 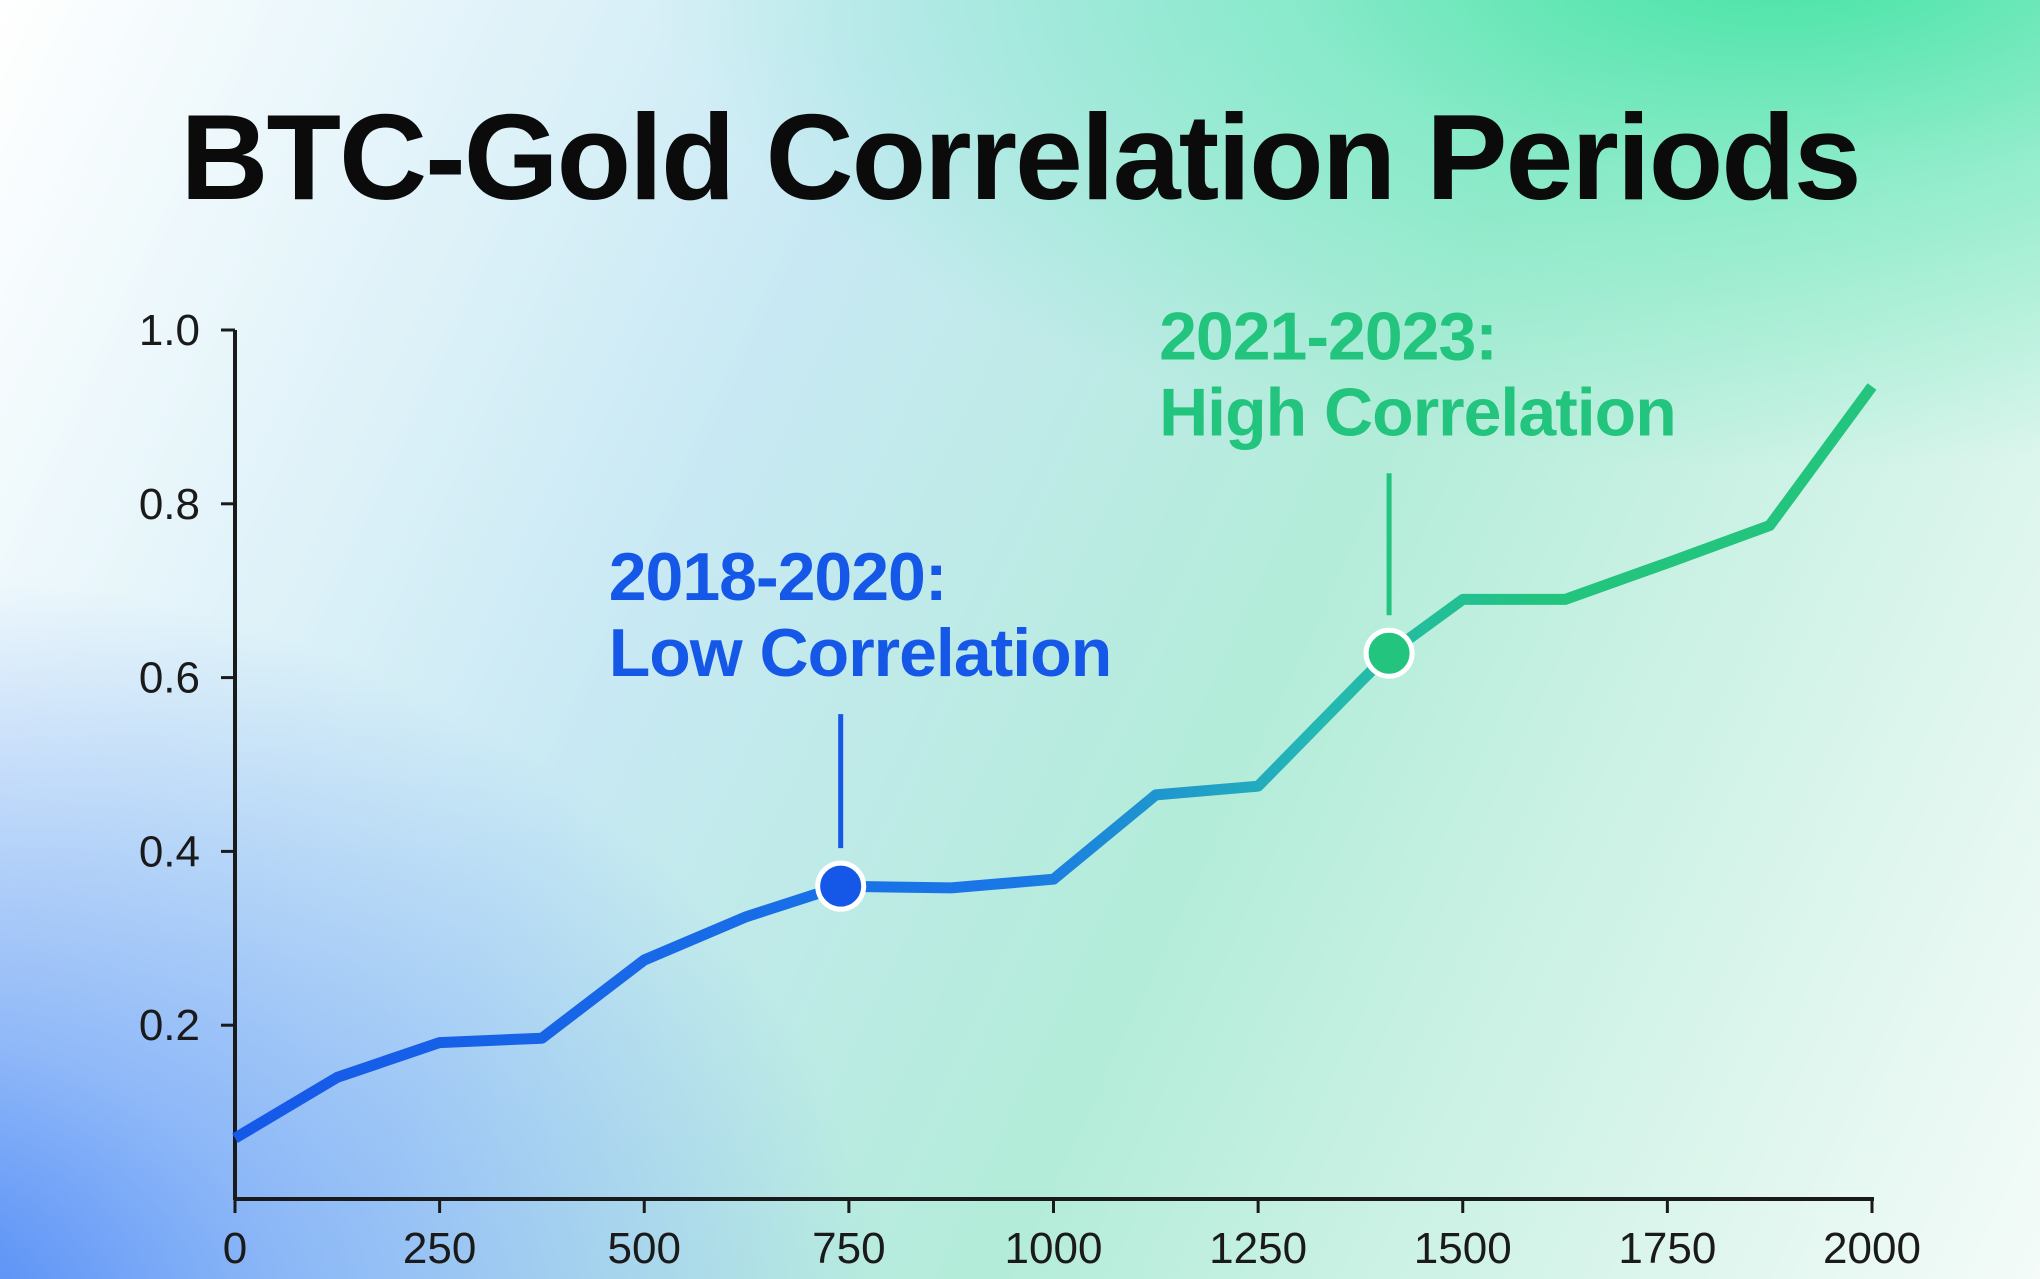 What do you see at coordinates (1667, 1248) in the screenshot?
I see `x-tick-label: 1750` at bounding box center [1667, 1248].